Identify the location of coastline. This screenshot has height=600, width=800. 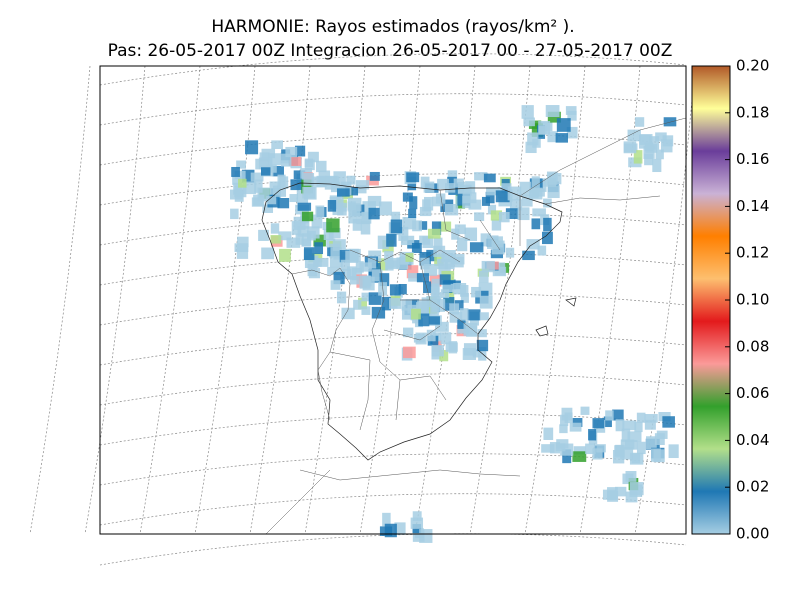
(393, 502).